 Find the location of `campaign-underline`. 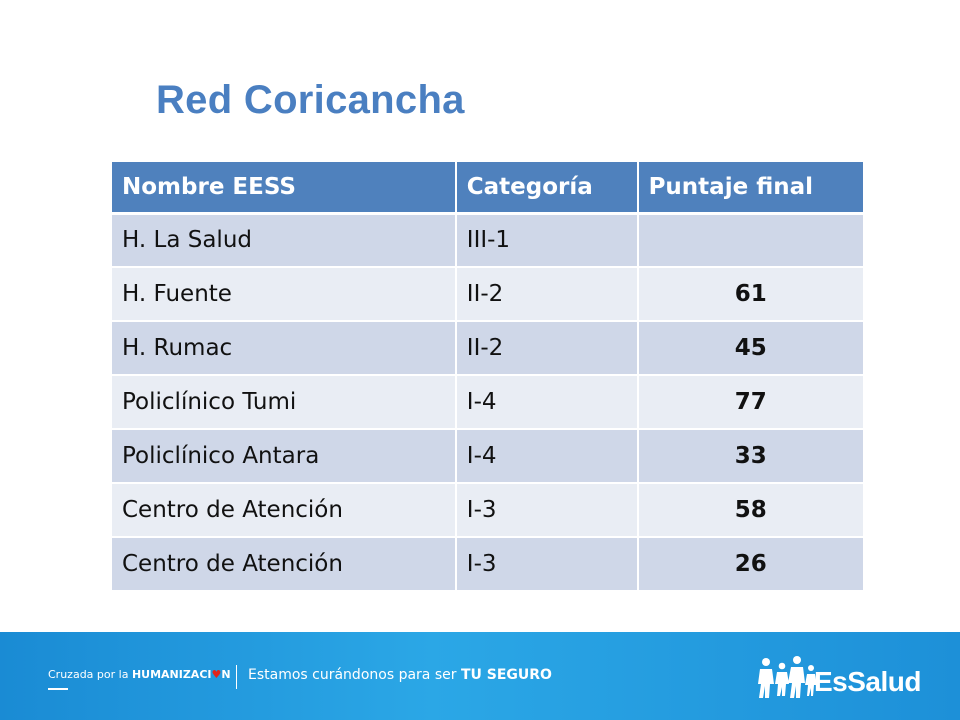

campaign-underline is located at coordinates (58, 689).